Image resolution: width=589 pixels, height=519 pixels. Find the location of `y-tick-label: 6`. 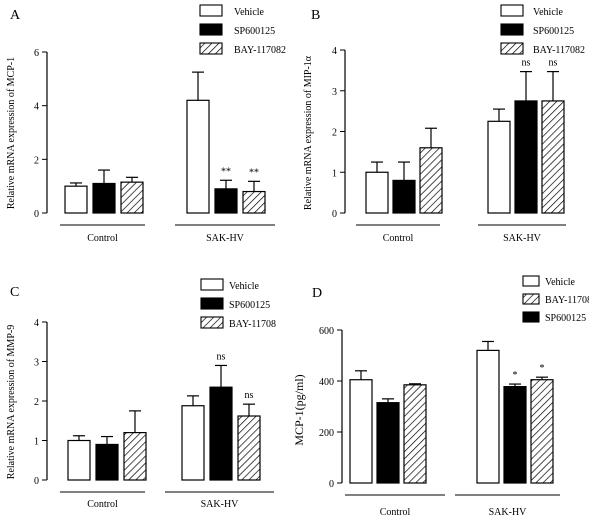

y-tick-label: 6 is located at coordinates (36, 53).